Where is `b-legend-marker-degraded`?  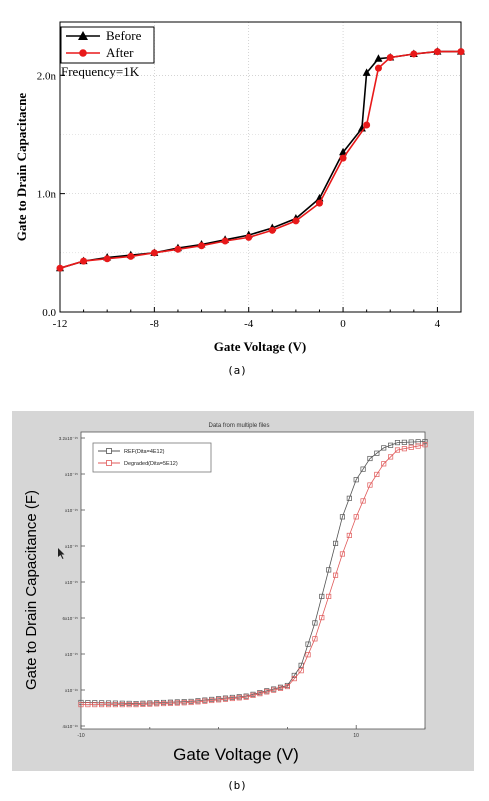
b-legend-marker-degraded is located at coordinates (109, 463).